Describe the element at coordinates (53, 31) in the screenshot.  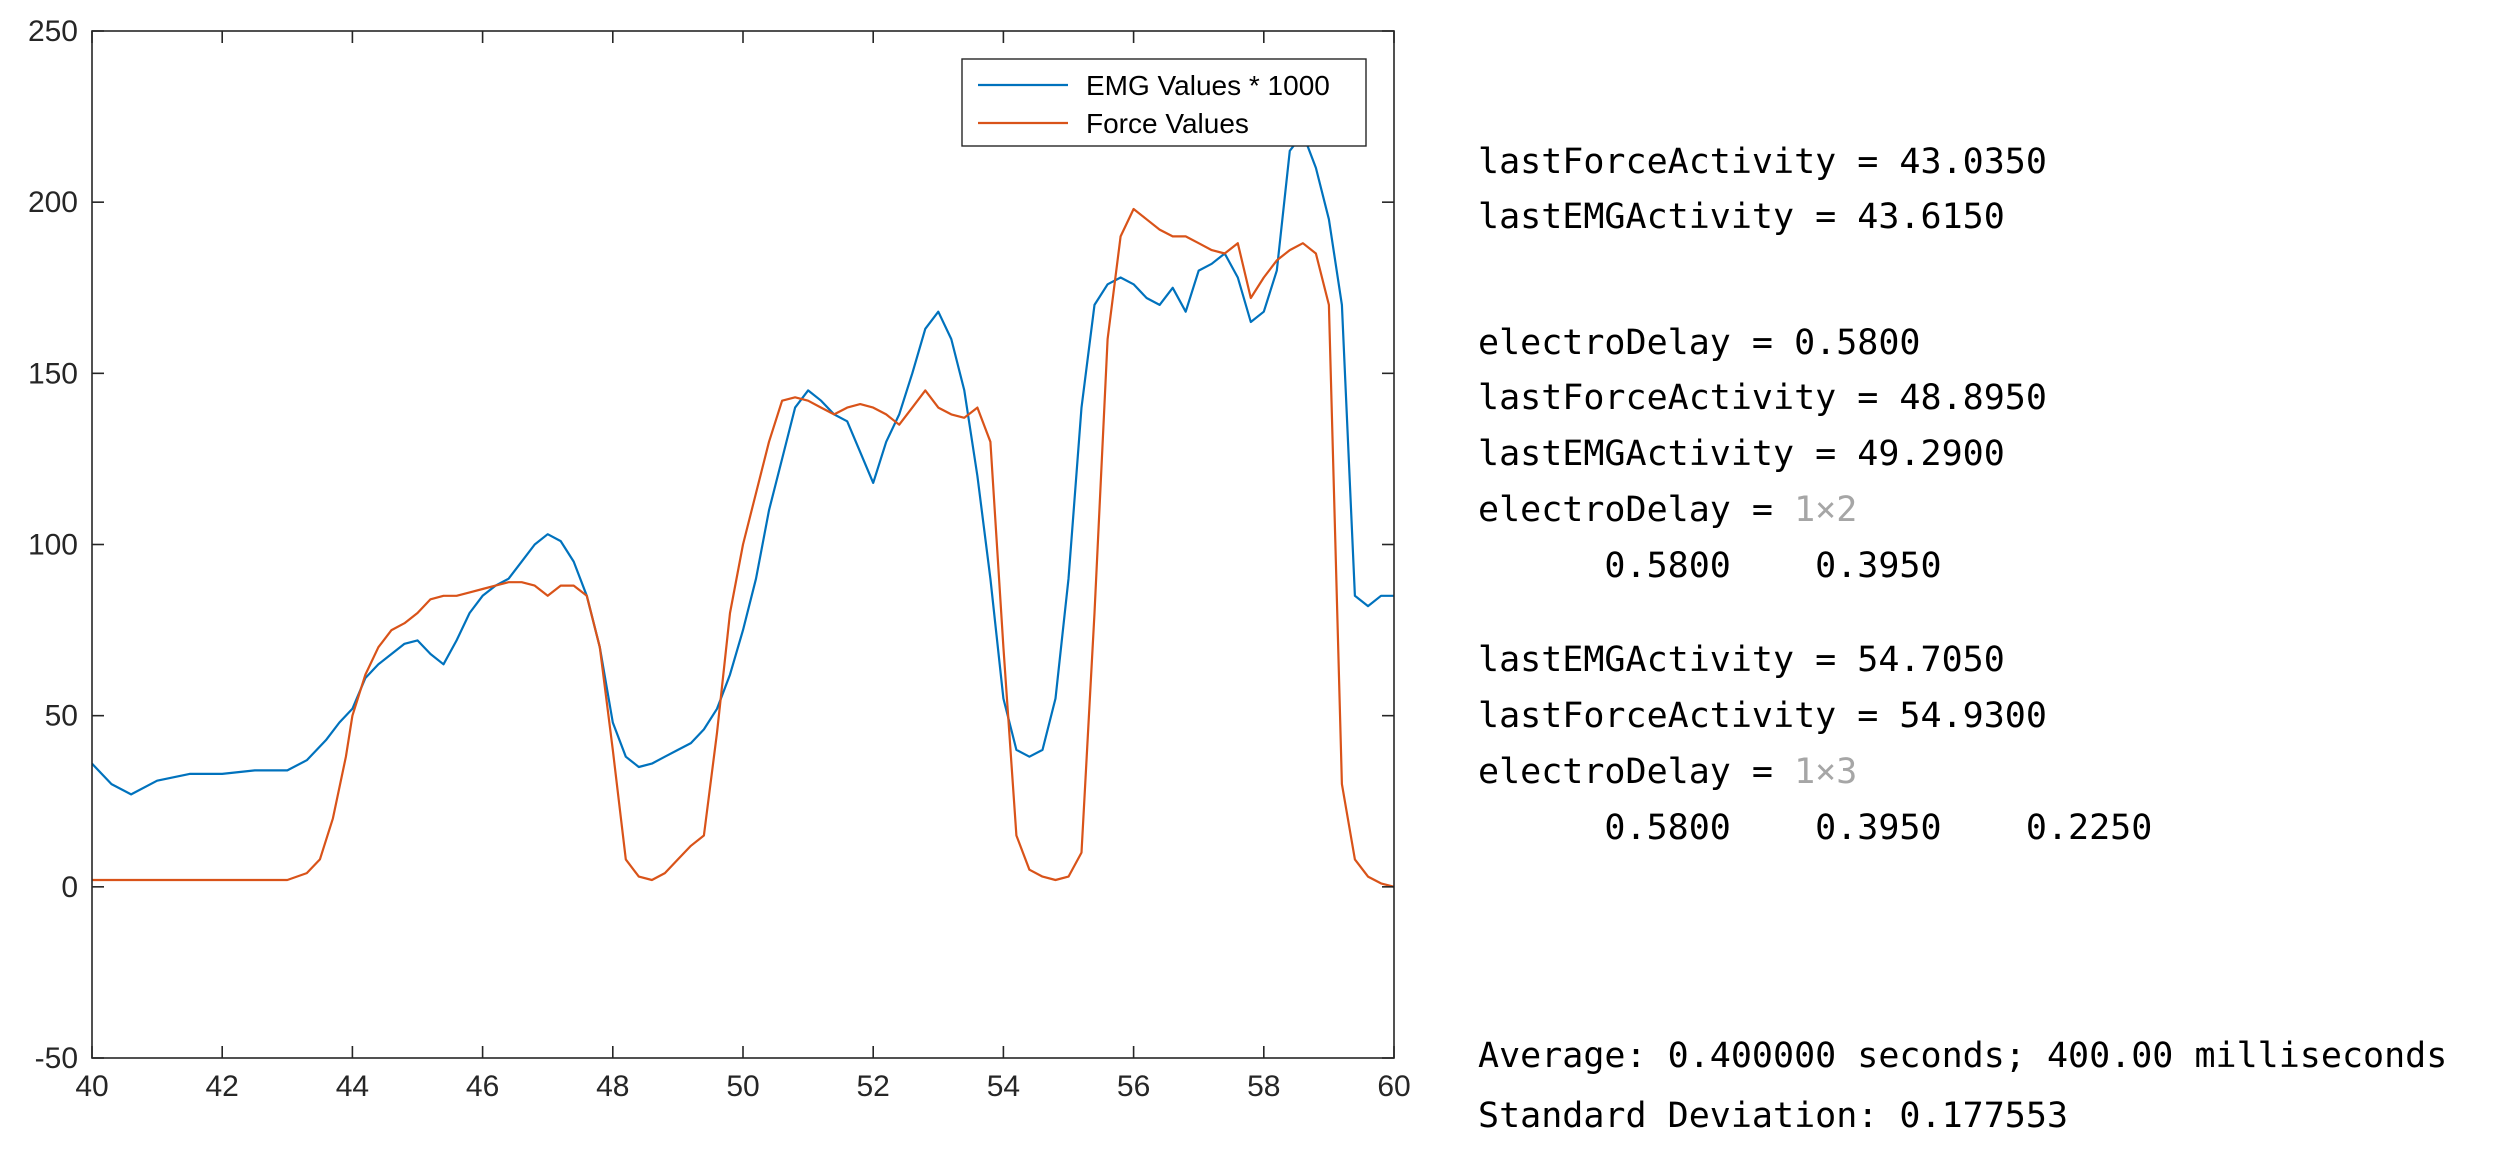
I see `y-tick-label: 250` at that location.